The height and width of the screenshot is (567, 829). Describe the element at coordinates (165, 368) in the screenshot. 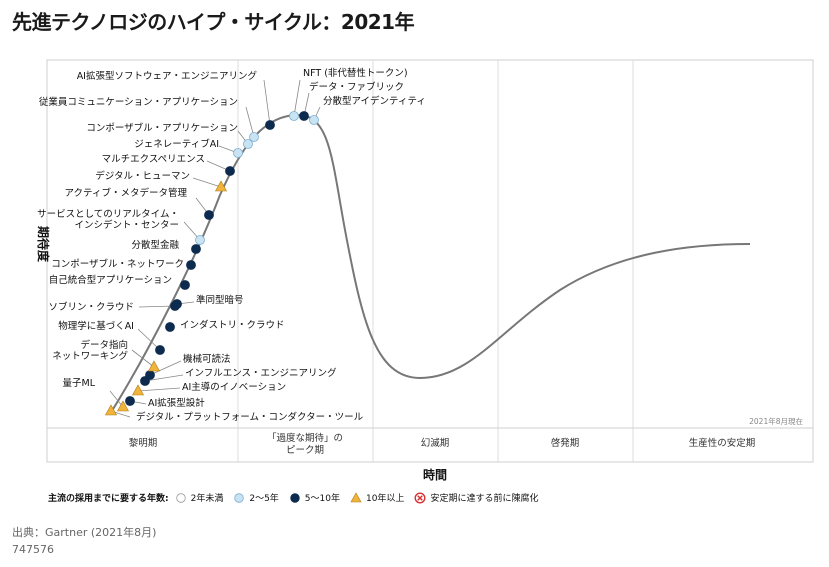

I see `tech-6-leader` at that location.